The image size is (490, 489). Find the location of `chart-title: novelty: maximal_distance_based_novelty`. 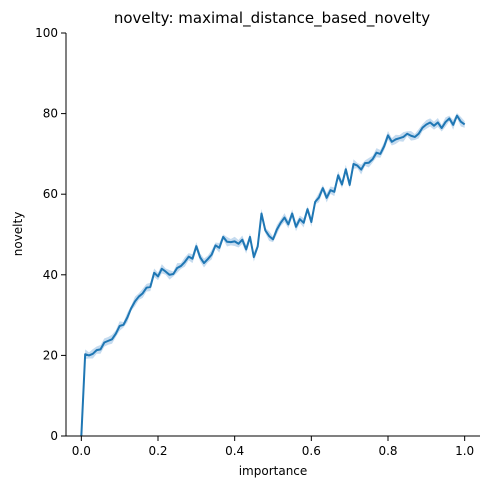

chart-title: novelty: maximal_distance_based_novelty is located at coordinates (272, 18).